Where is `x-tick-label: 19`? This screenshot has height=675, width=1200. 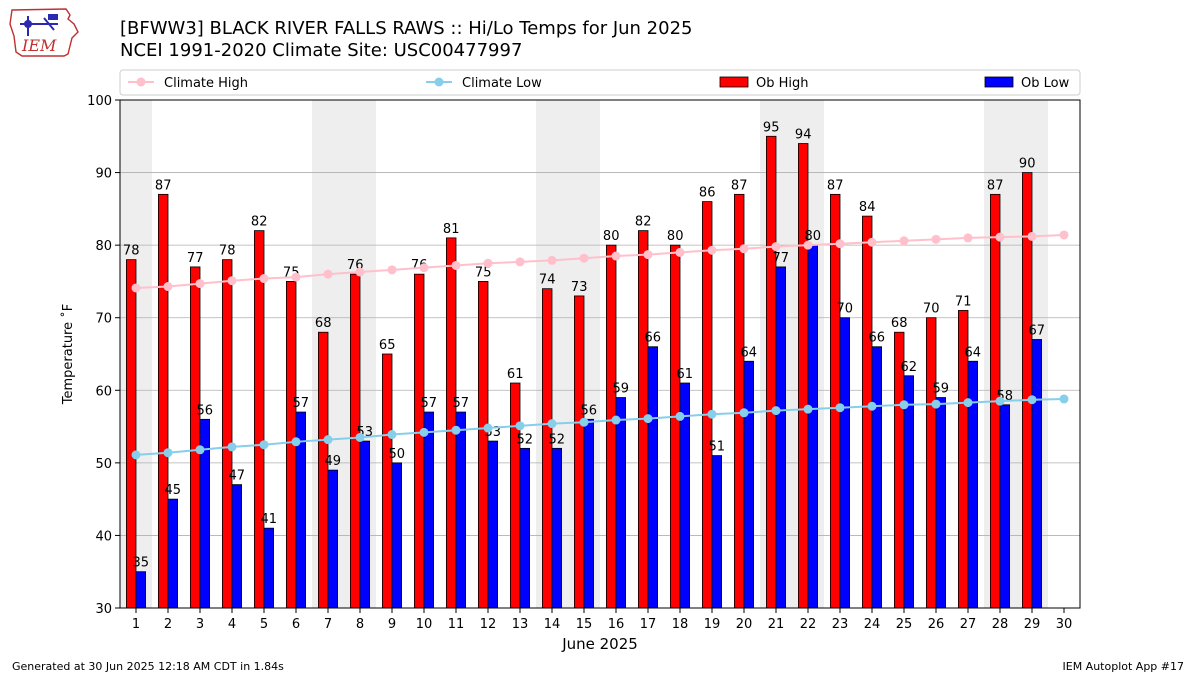 x-tick-label: 19 is located at coordinates (712, 624).